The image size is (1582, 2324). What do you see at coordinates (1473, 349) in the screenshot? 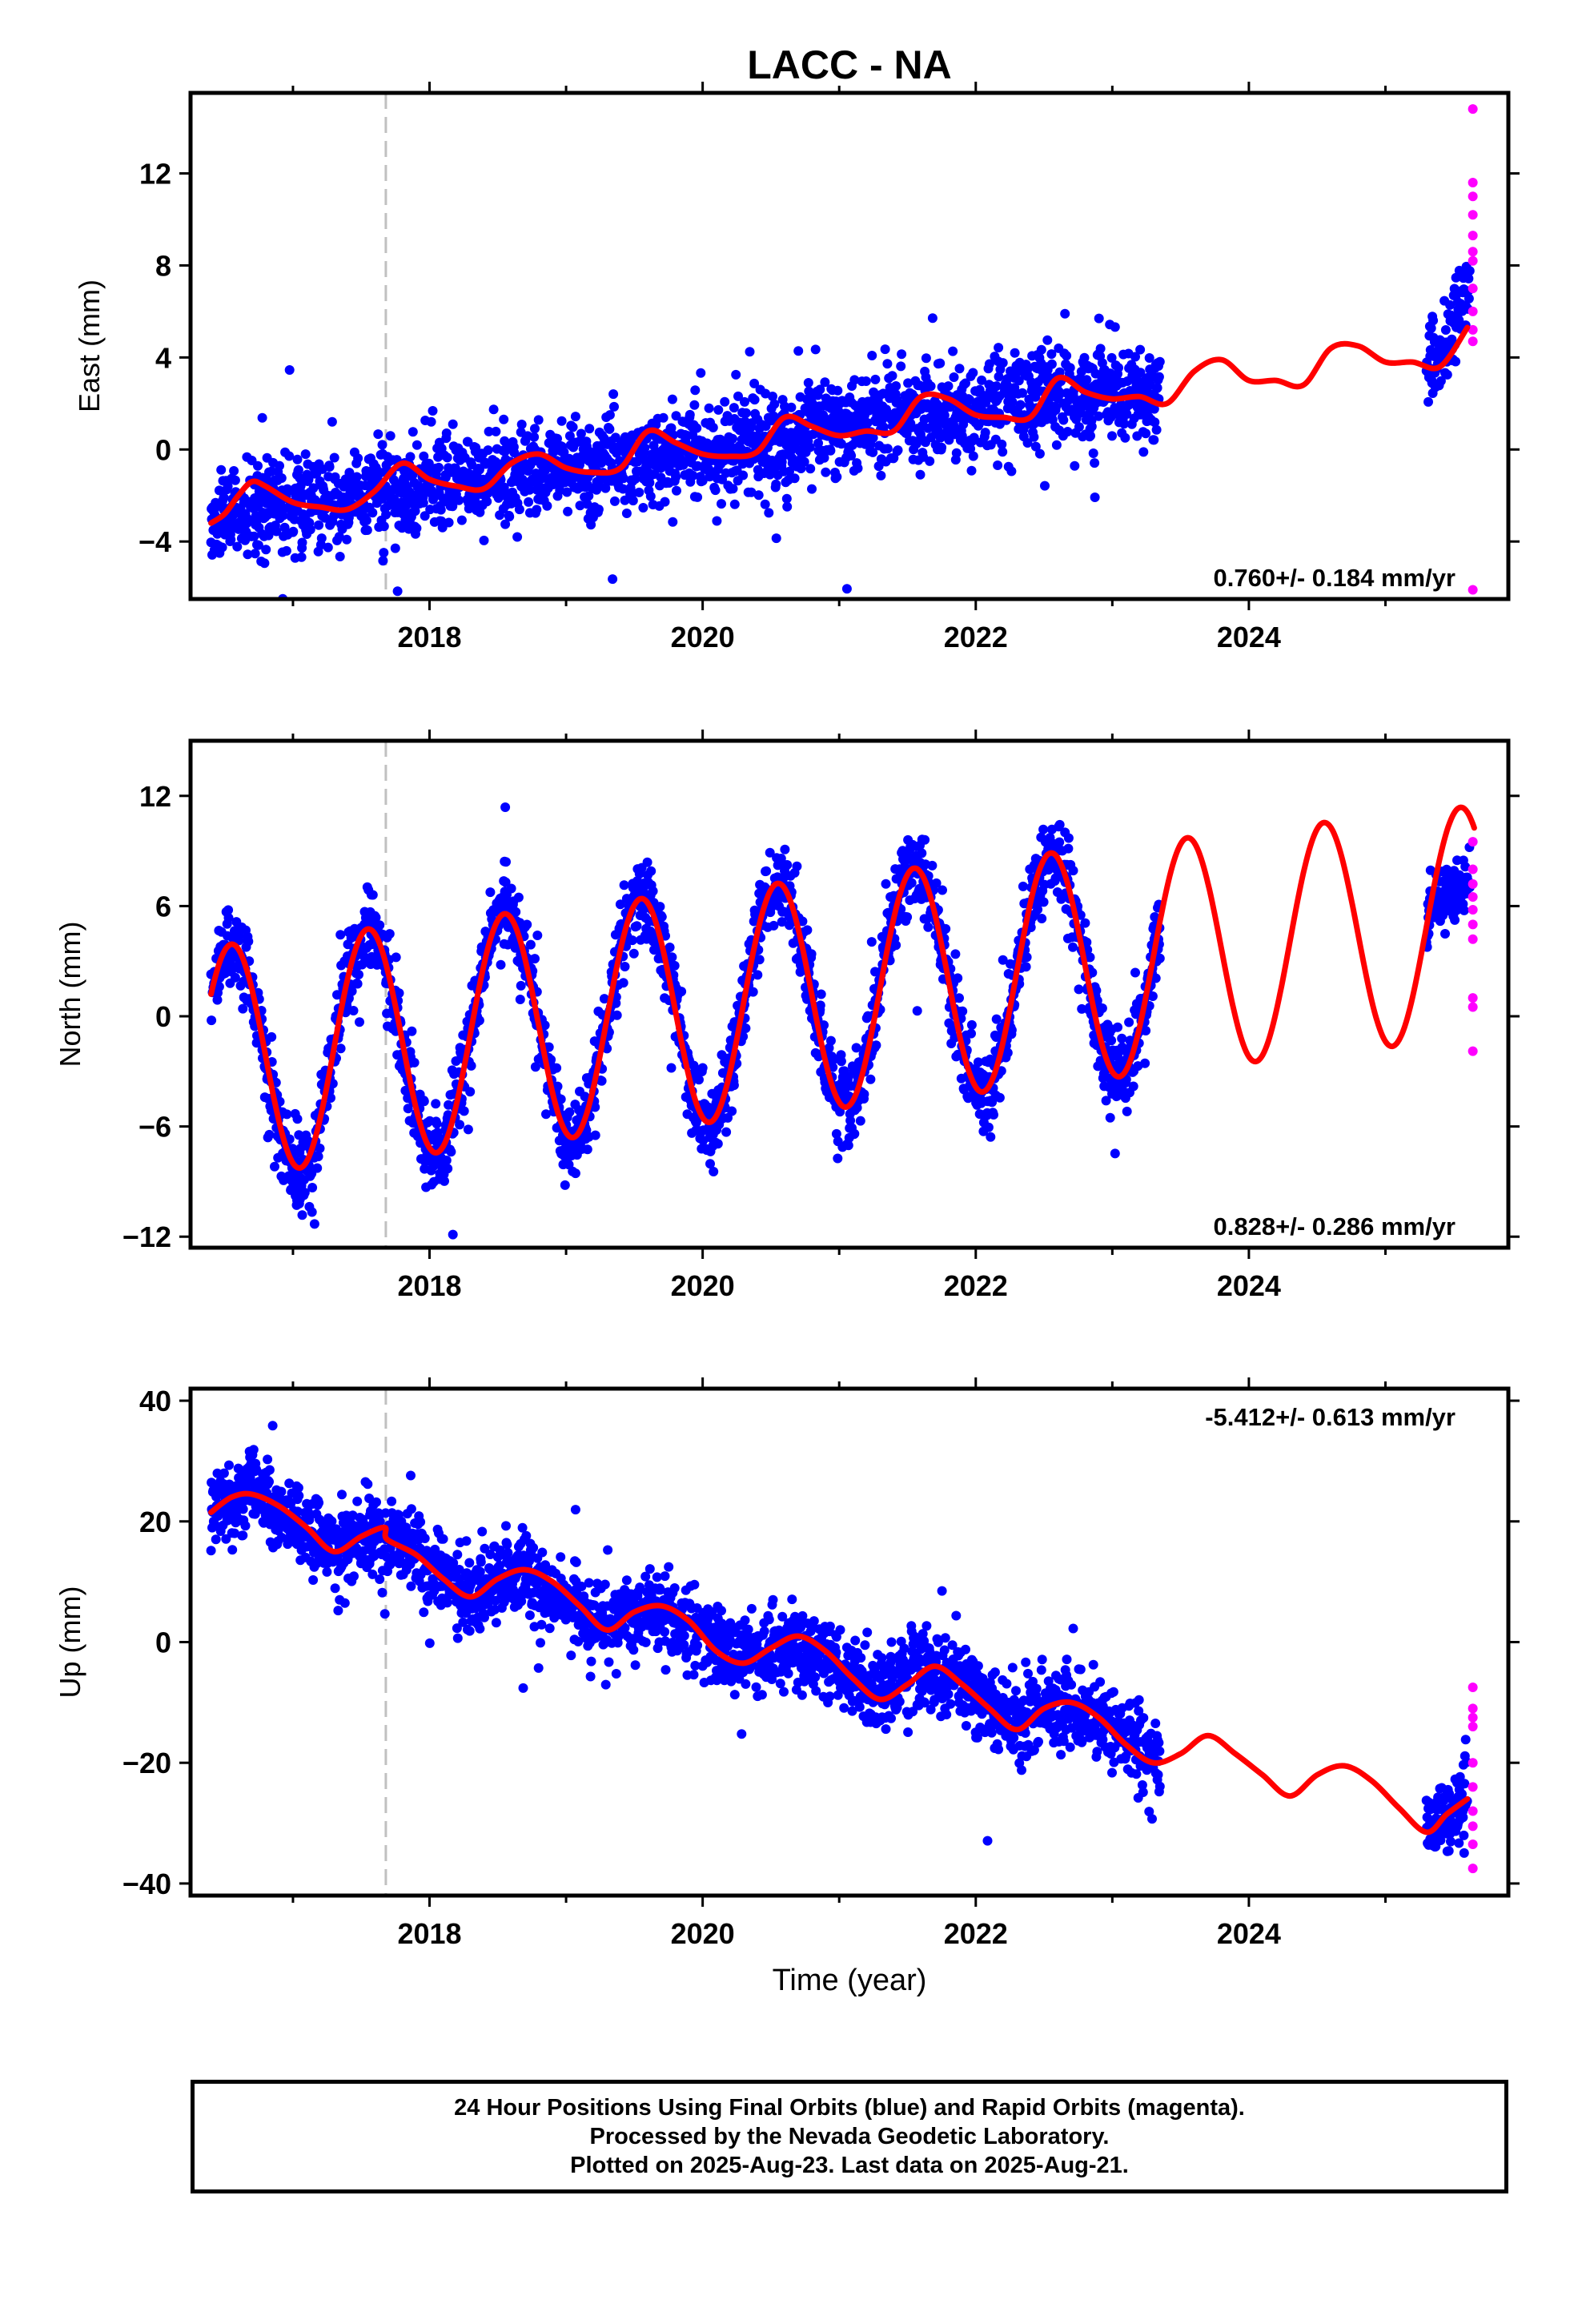
I see `rapid-orbits-series` at bounding box center [1473, 349].